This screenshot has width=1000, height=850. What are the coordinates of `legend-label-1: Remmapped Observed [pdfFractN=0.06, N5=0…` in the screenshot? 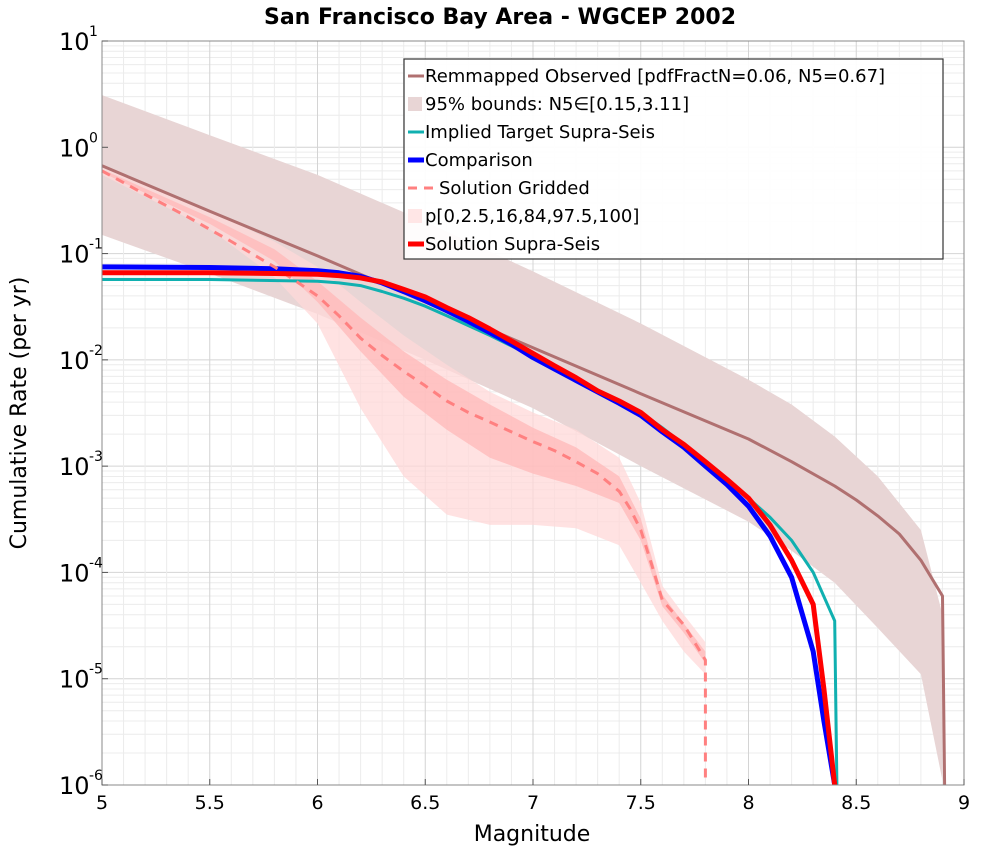 It's located at (655, 76).